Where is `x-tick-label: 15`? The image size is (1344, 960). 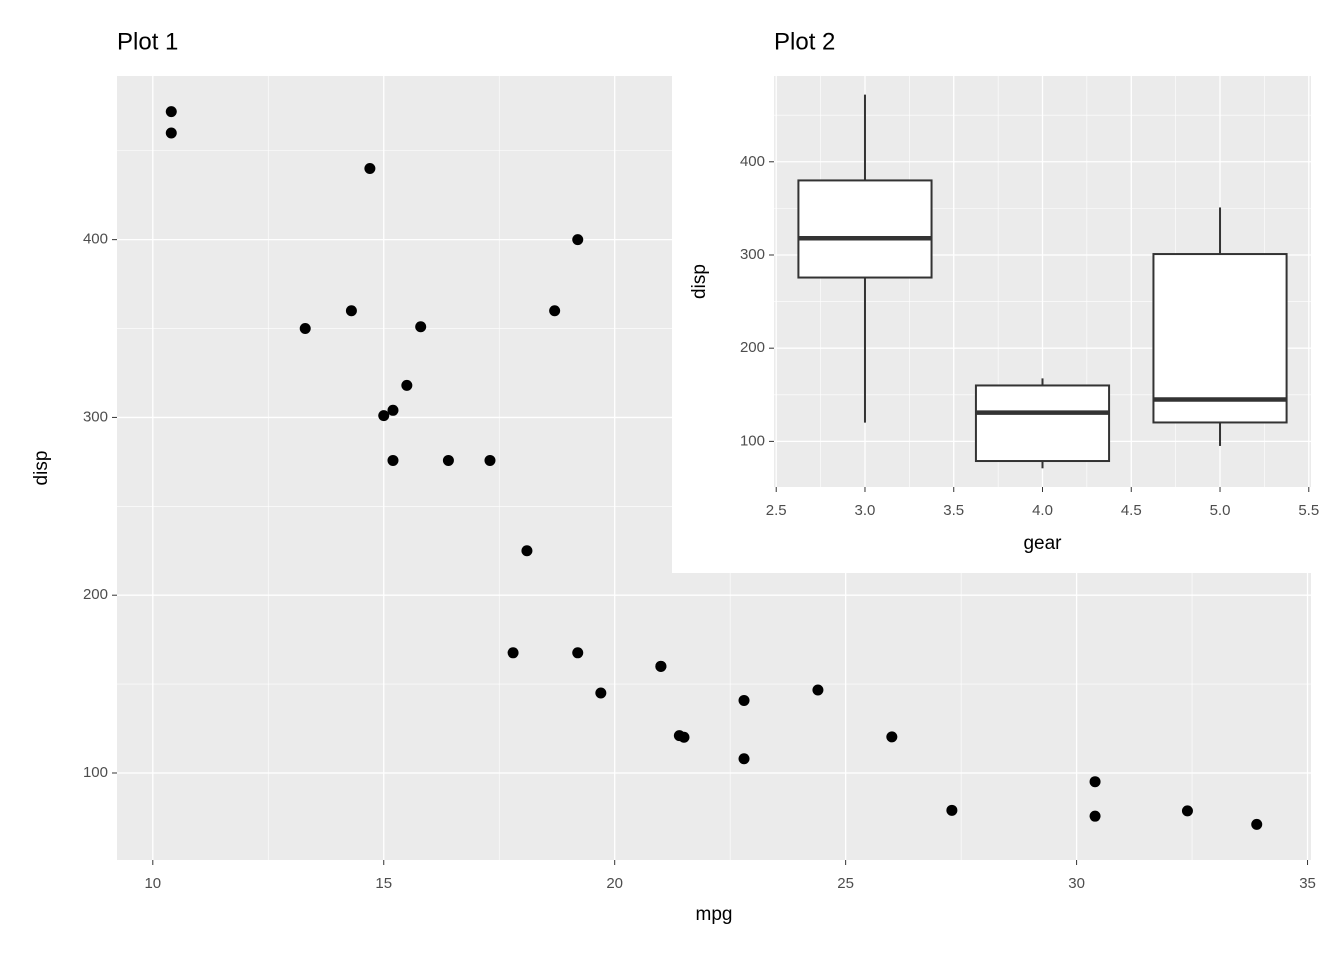 x-tick-label: 15 is located at coordinates (383, 883).